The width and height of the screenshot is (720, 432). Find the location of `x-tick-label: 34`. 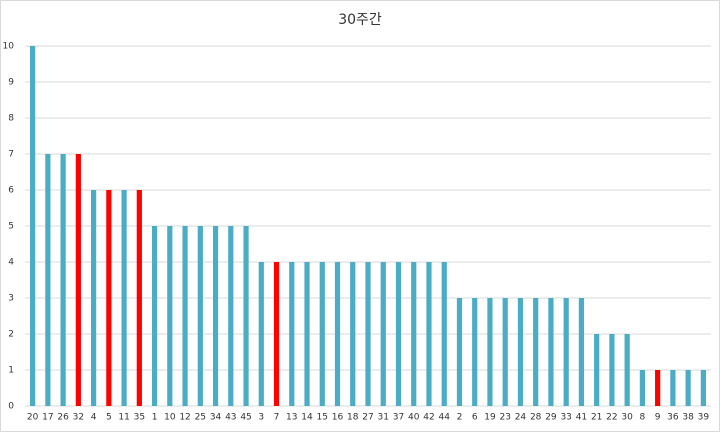

x-tick-label: 34 is located at coordinates (216, 418).